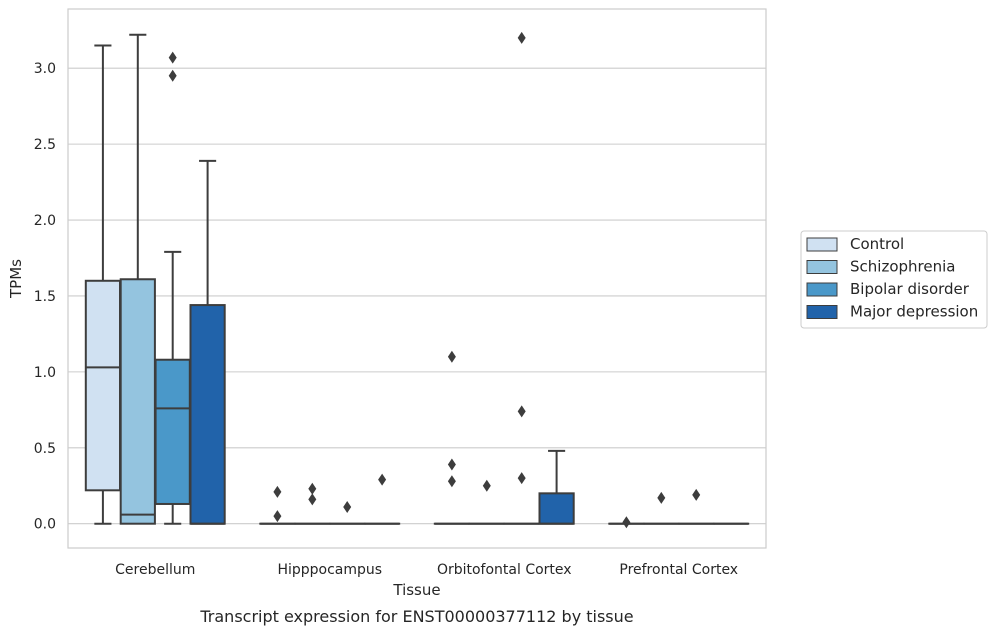 The width and height of the screenshot is (997, 634). What do you see at coordinates (45, 221) in the screenshot?
I see `y-tick-label: 2.0` at bounding box center [45, 221].